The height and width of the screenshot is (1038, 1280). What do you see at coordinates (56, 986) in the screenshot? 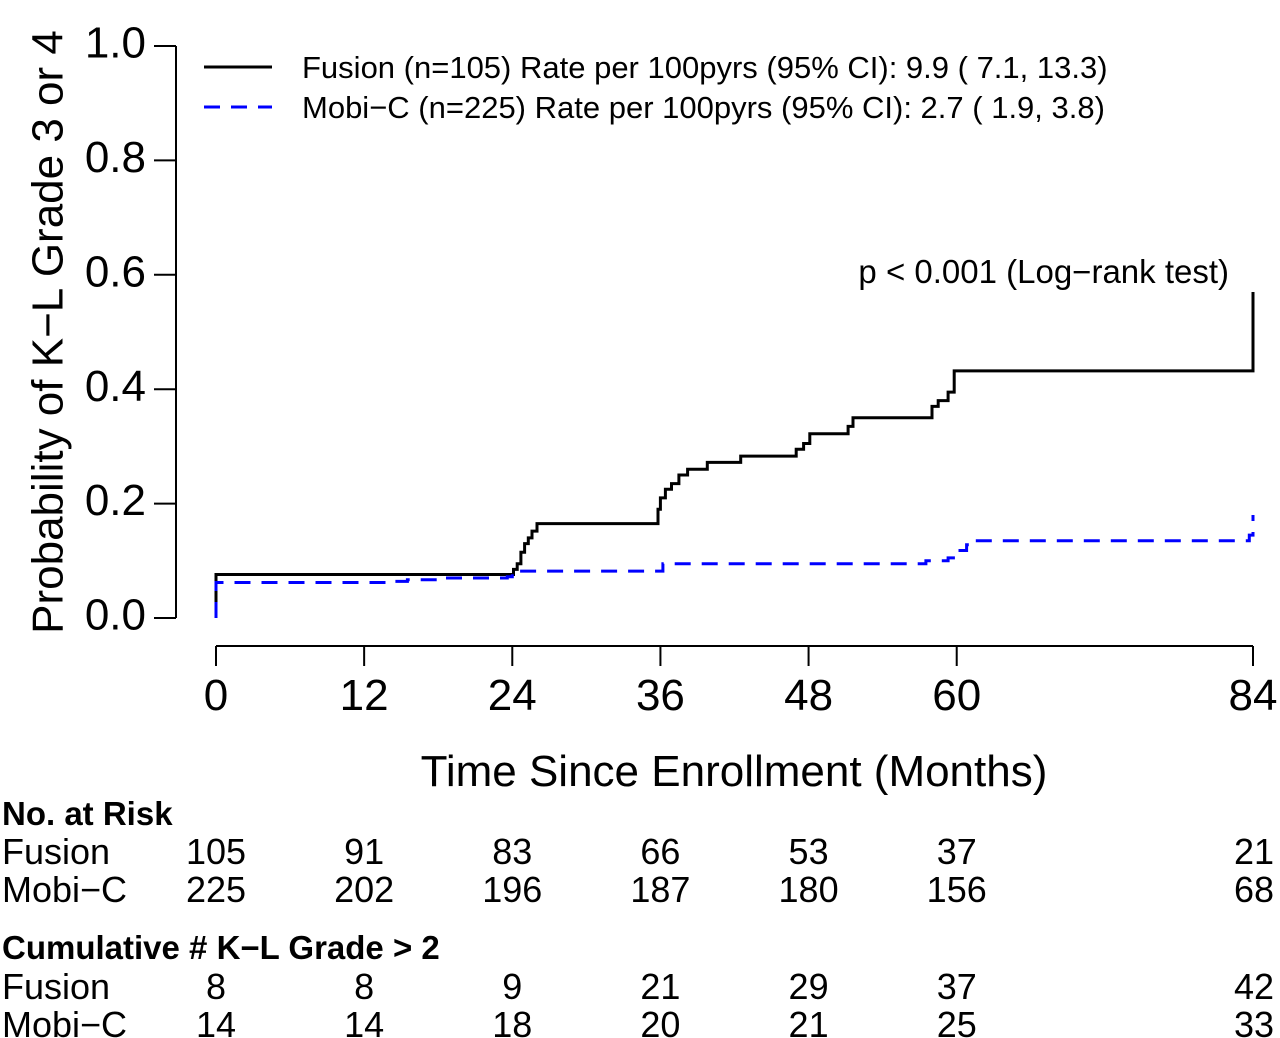
I see `events-row-label-fusion: Fusion` at bounding box center [56, 986].